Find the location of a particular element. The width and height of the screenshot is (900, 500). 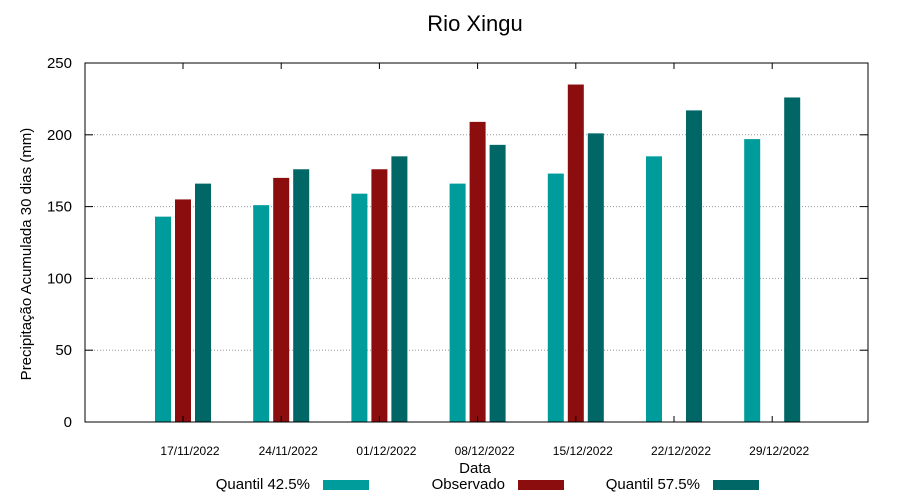

y-tick-label: 200 is located at coordinates (59, 135).